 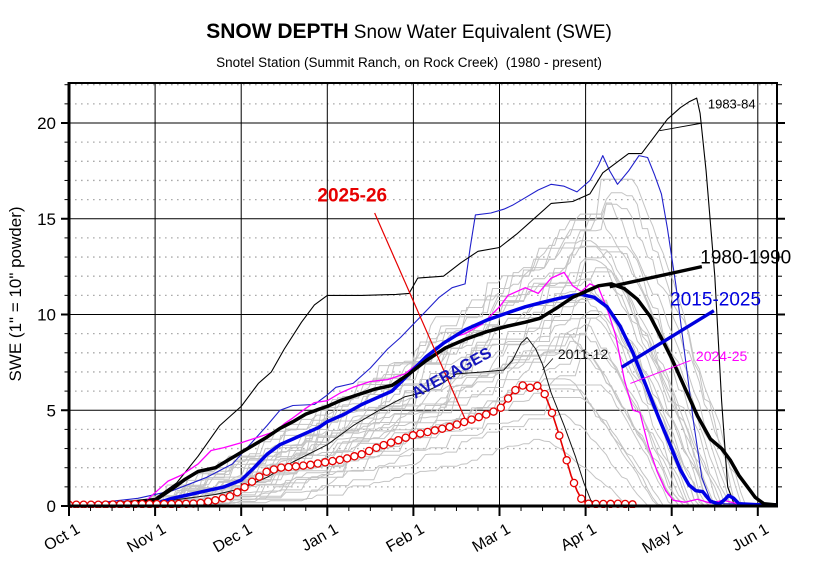 I want to click on title-main: SNOW DEPTH, so click(x=277, y=31).